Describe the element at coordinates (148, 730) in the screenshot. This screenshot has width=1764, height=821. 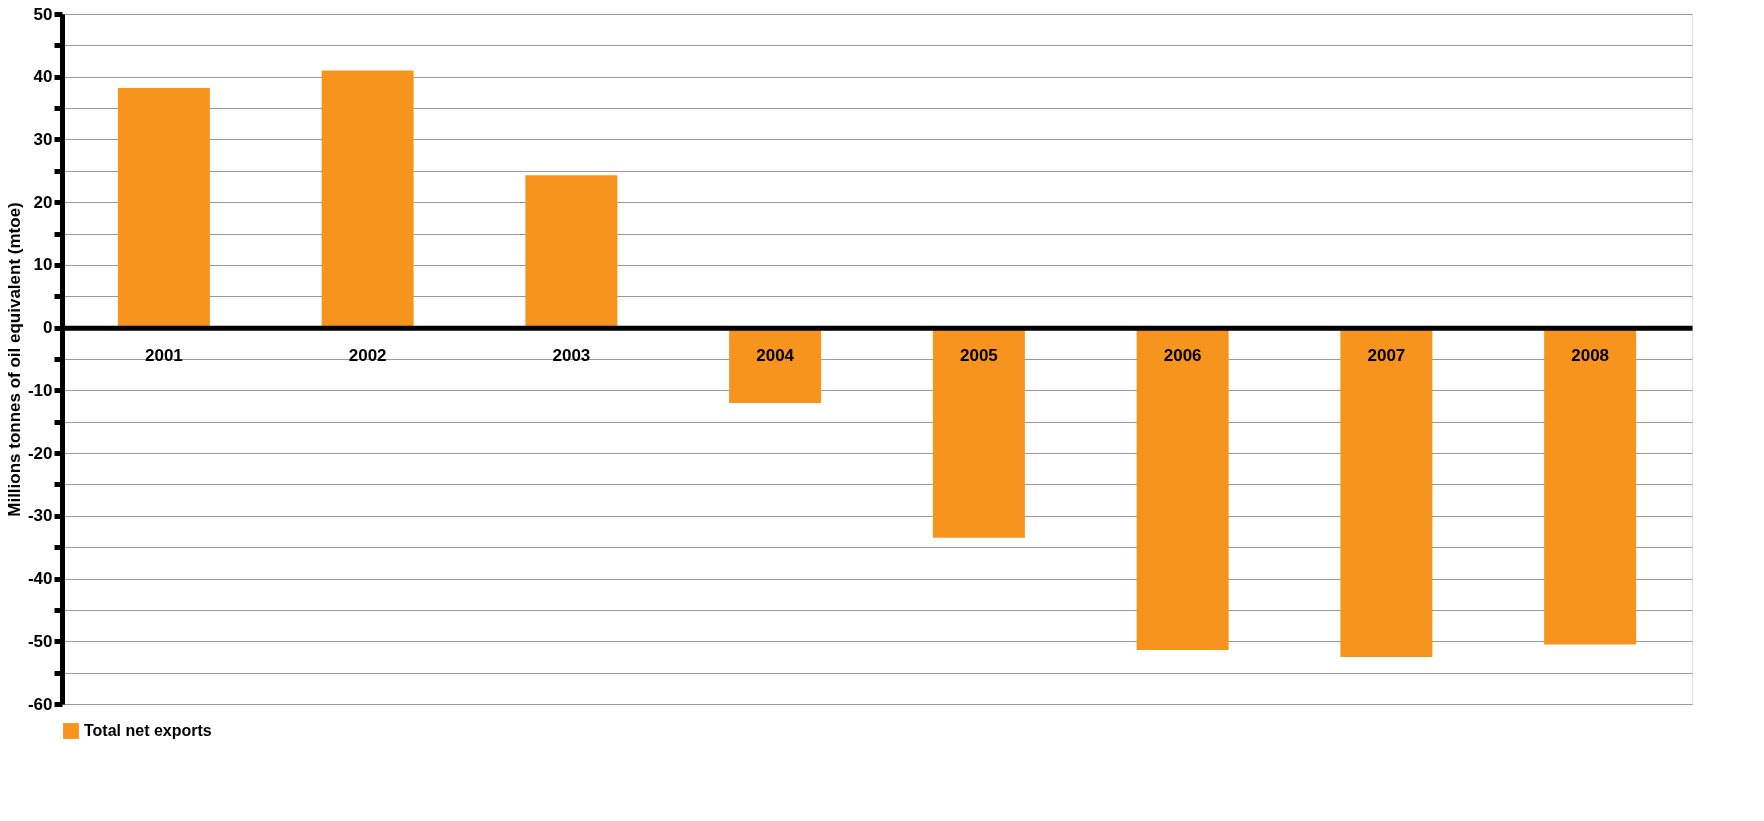
I see `legend-label: Total net exports` at that location.